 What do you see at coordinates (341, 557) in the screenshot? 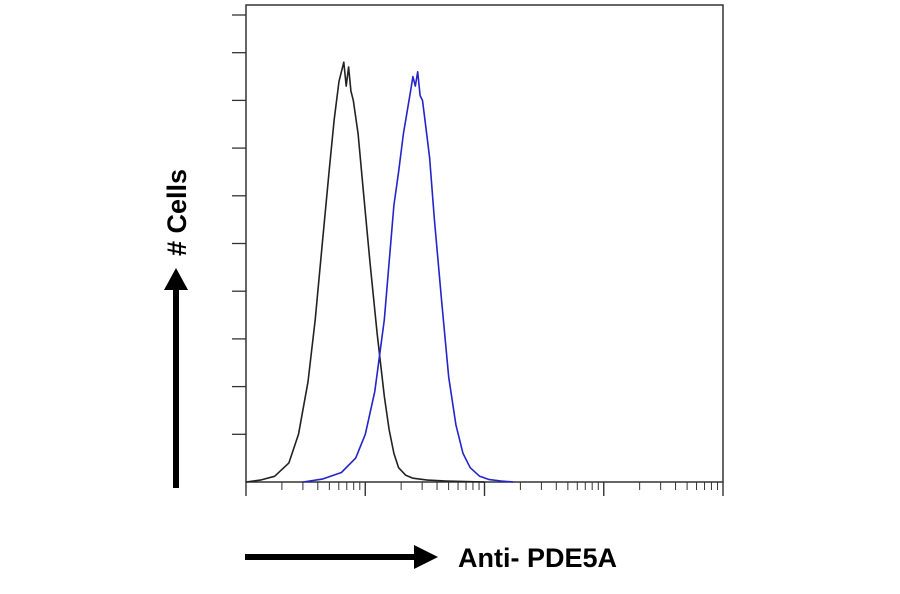
I see `x-axis-arrow` at bounding box center [341, 557].